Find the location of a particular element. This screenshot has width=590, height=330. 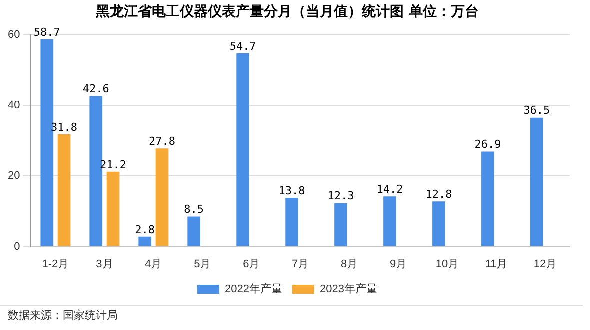

y-tick-label: 60 is located at coordinates (14, 34).